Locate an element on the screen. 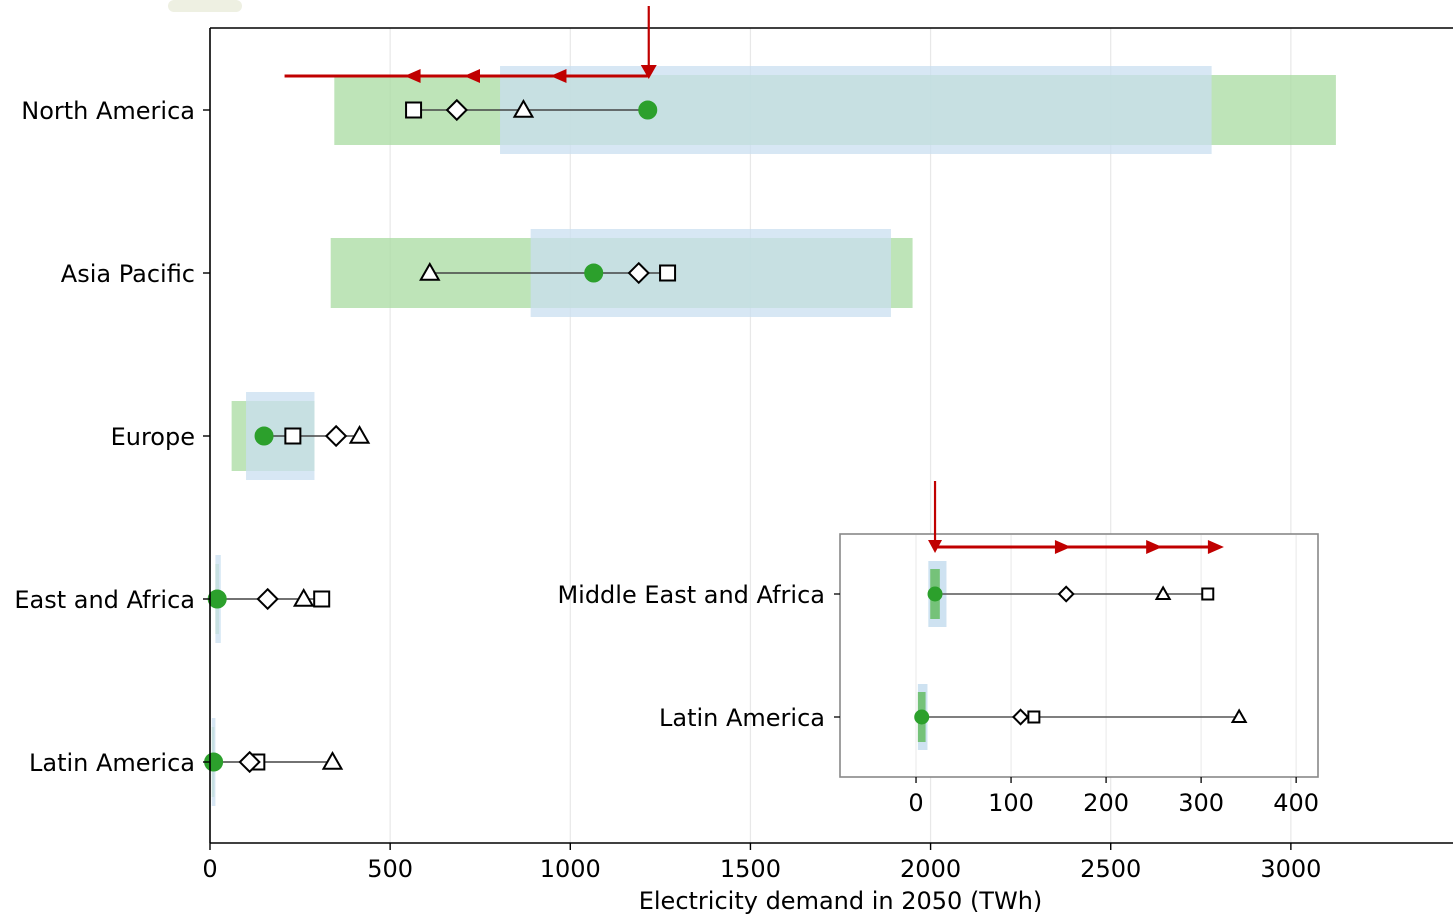 The height and width of the screenshot is (919, 1453). triangle-marker-east-and-africa is located at coordinates (303, 597).